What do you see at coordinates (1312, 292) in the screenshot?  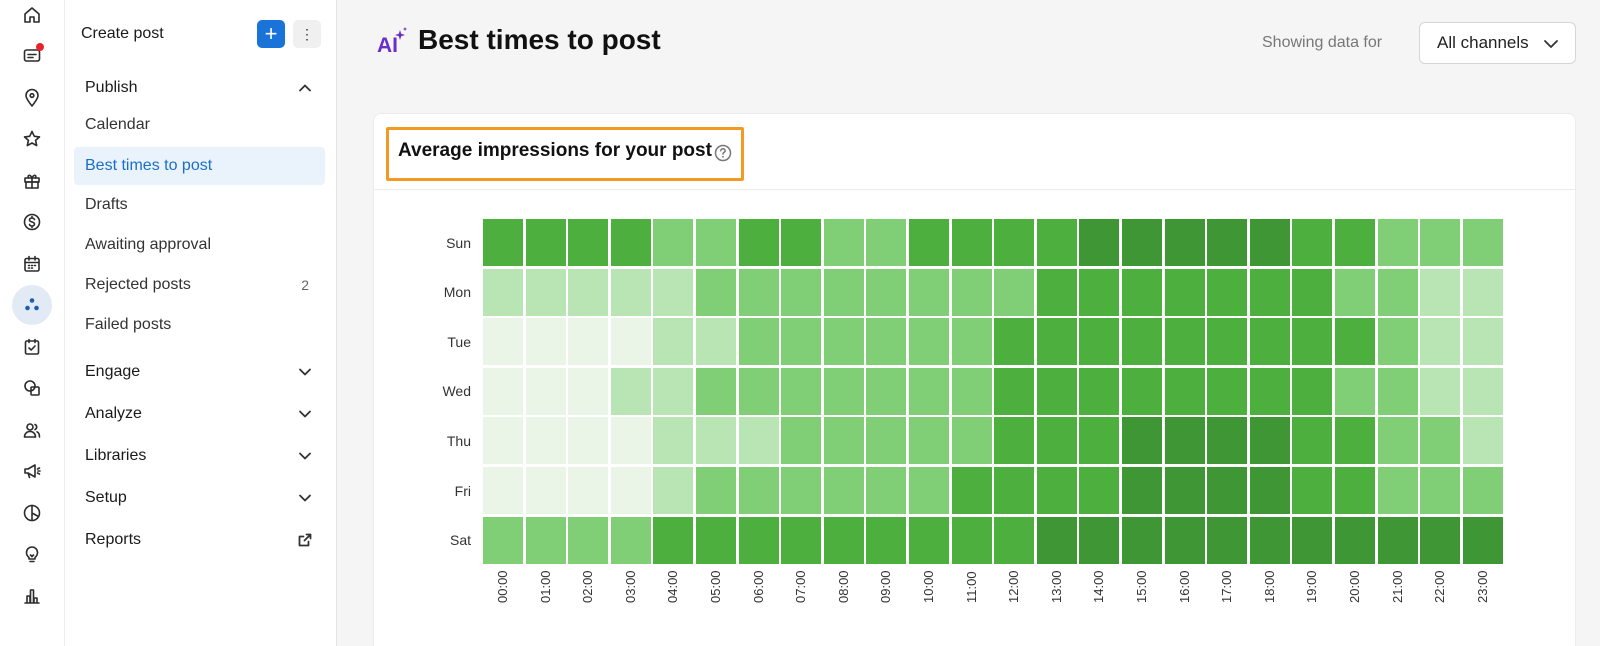 I see `heatmap-cell-mon-1900` at bounding box center [1312, 292].